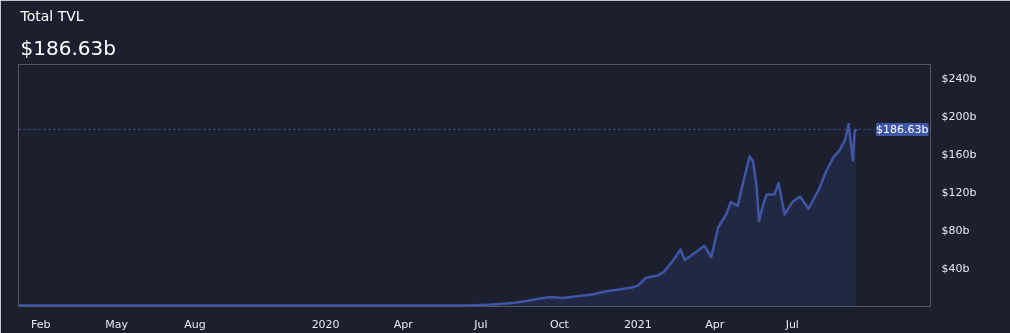  What do you see at coordinates (955, 269) in the screenshot?
I see `y-tick-label: $40b` at bounding box center [955, 269].